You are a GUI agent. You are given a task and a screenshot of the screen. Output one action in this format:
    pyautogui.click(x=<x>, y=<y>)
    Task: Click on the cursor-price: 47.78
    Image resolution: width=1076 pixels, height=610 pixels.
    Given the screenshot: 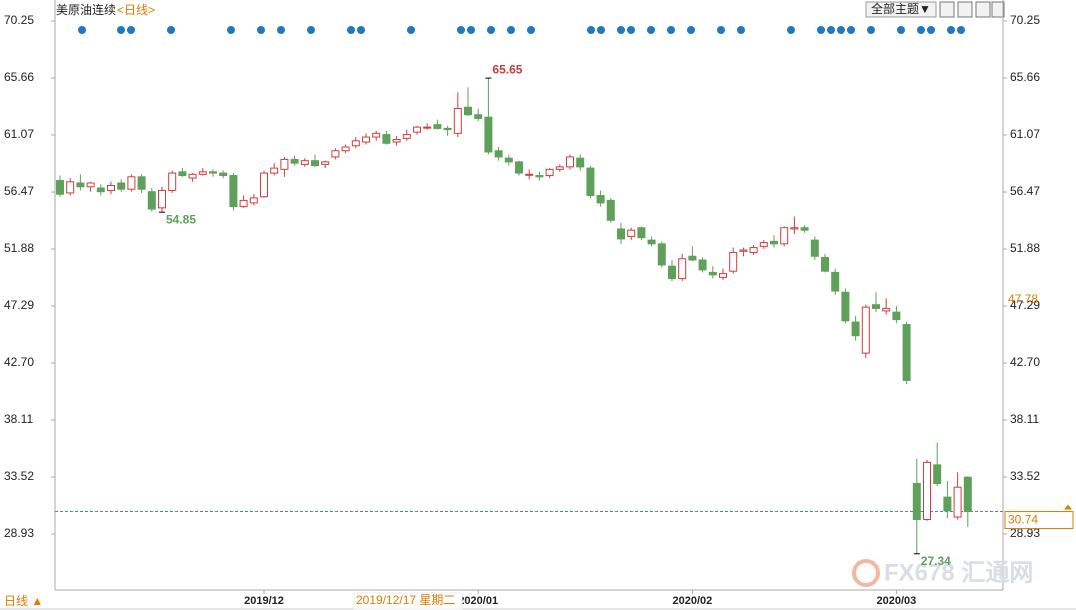 What is the action you would take?
    pyautogui.click(x=1023, y=299)
    